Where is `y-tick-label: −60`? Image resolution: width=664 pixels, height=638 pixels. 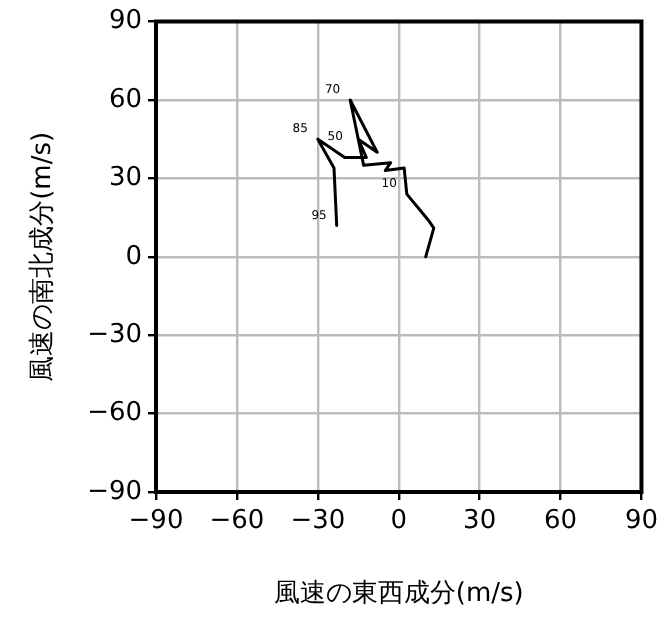 y-tick-label: −60 is located at coordinates (114, 413).